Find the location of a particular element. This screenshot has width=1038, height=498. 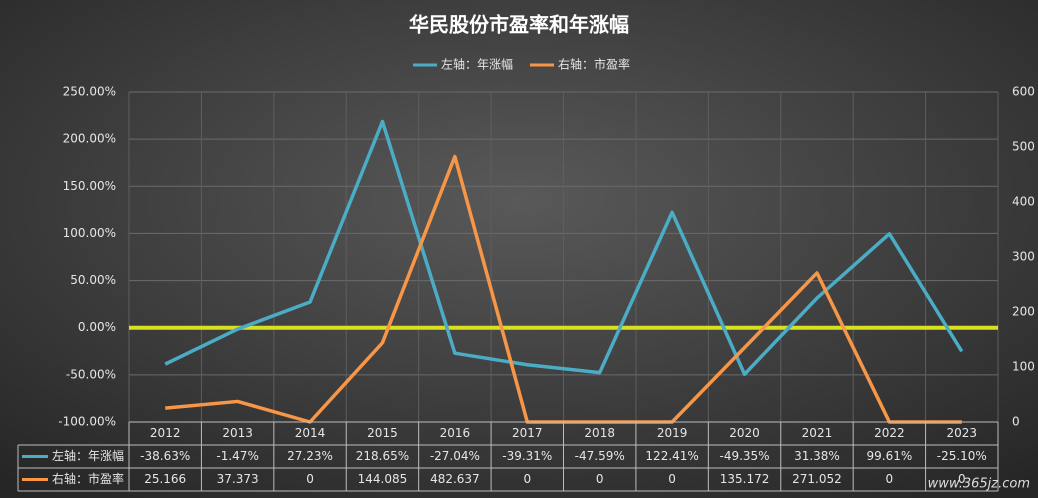

table-cell: 218.65% is located at coordinates (382, 456).